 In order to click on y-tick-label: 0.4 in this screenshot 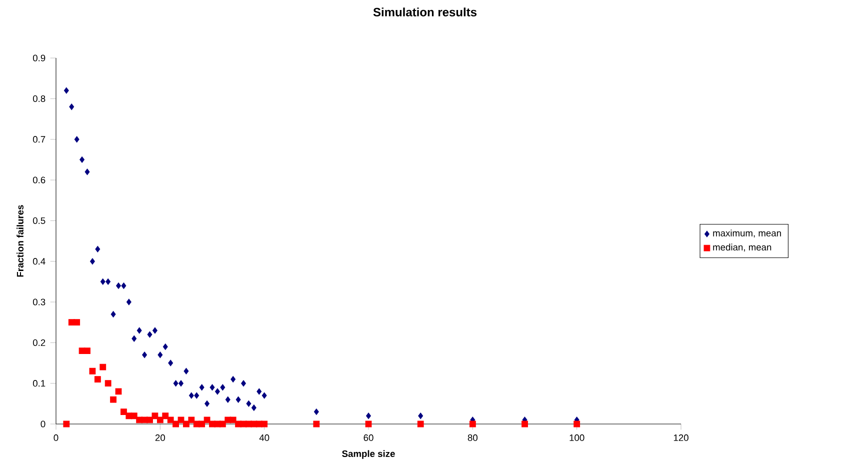, I will do `click(39, 261)`.